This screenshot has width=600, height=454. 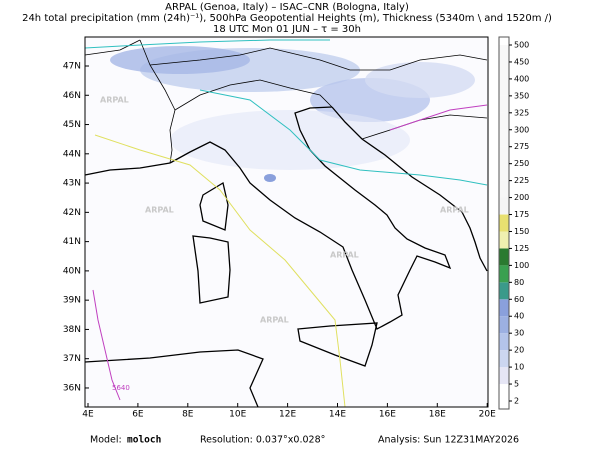 I want to click on x-tick-label: 12E, so click(x=287, y=415).